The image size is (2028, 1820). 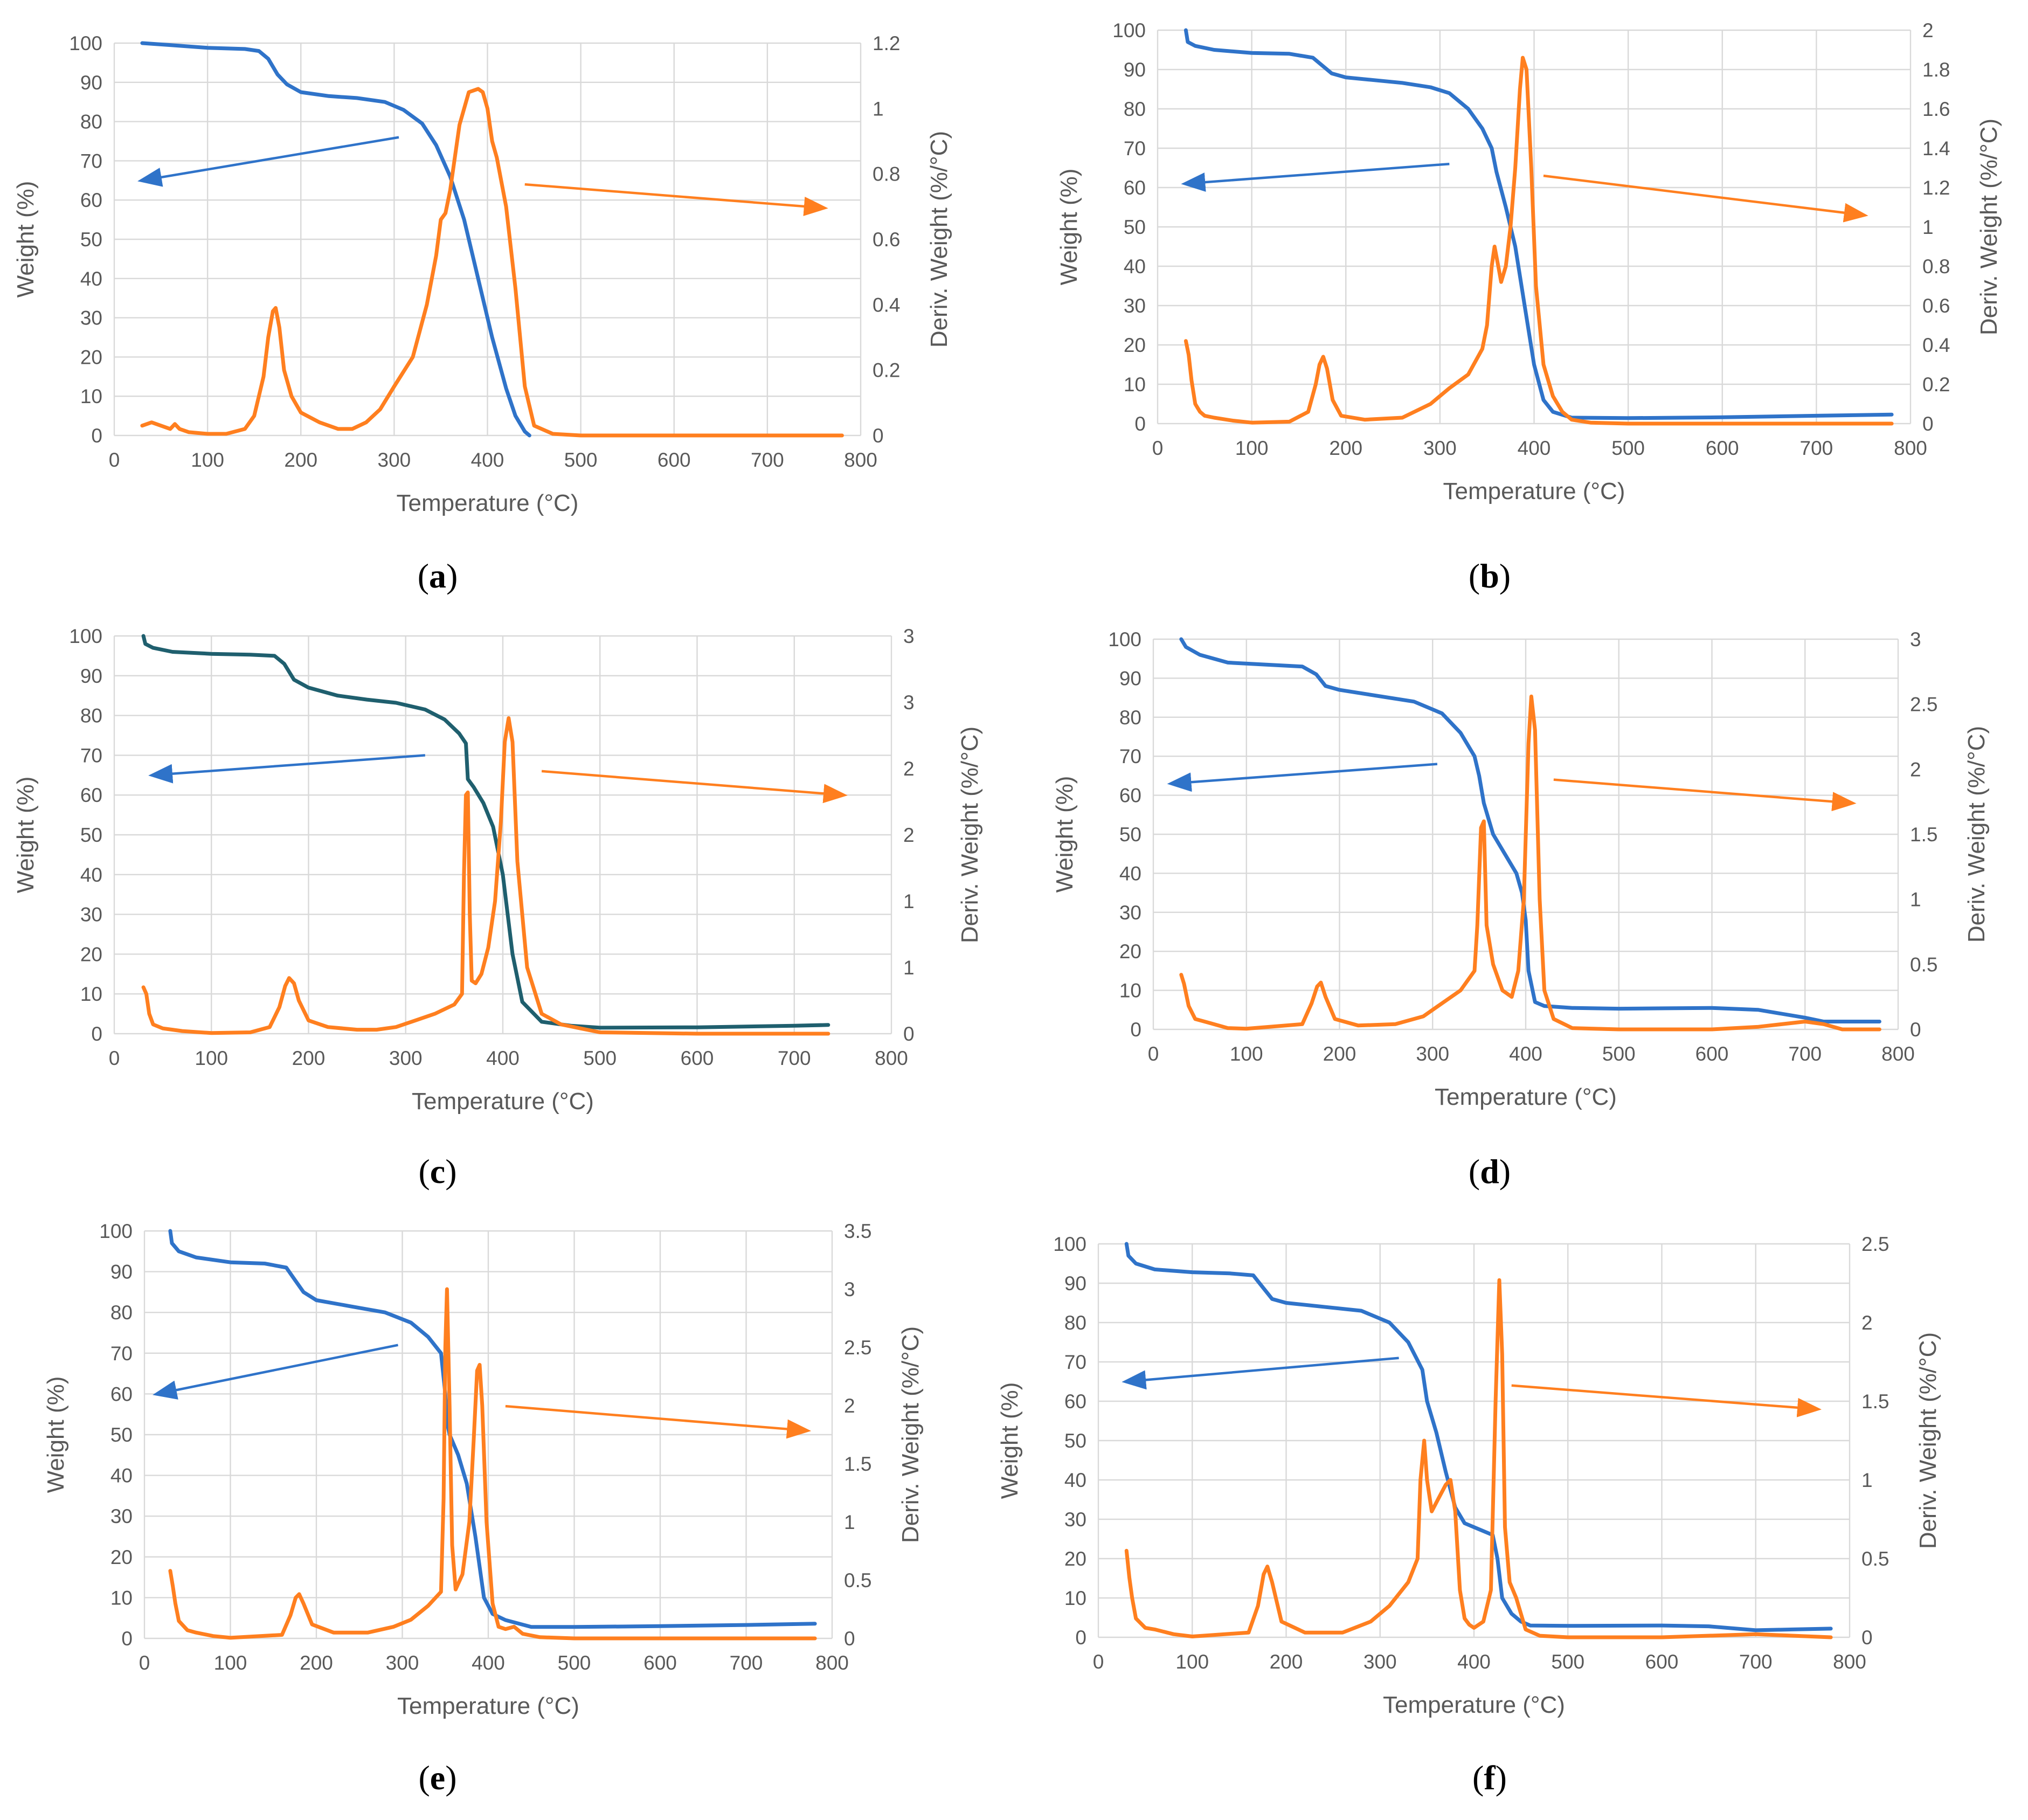 What do you see at coordinates (858, 1231) in the screenshot?
I see `y2-tick-label: 3.5` at bounding box center [858, 1231].